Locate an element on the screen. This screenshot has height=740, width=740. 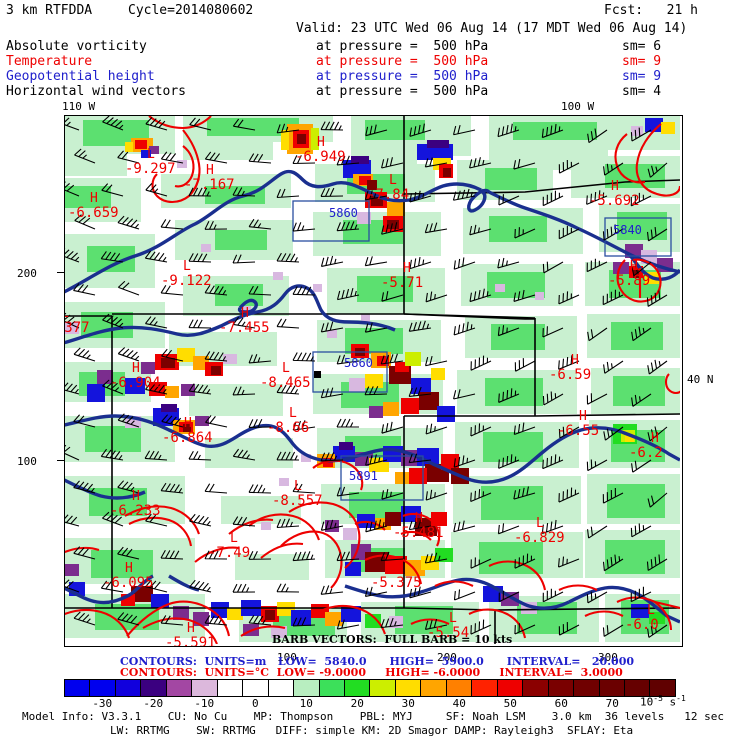
geopotential-contour-value: 5891 is located at coordinates (363, 476).